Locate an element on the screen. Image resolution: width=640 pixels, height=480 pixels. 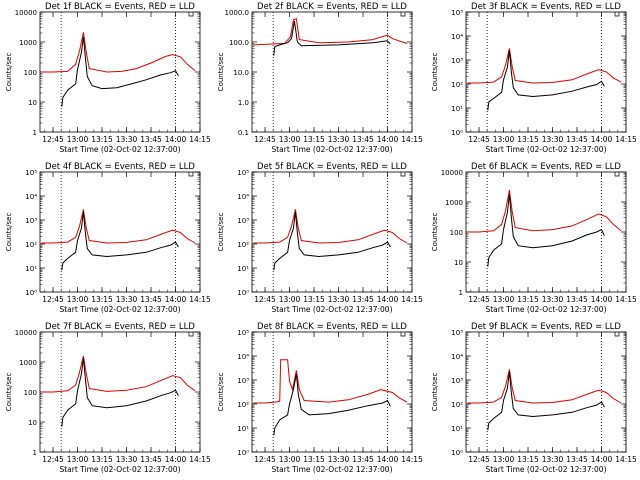
panel-title: Det 4f BLACK = Events, RED = LLD is located at coordinates (120, 167).